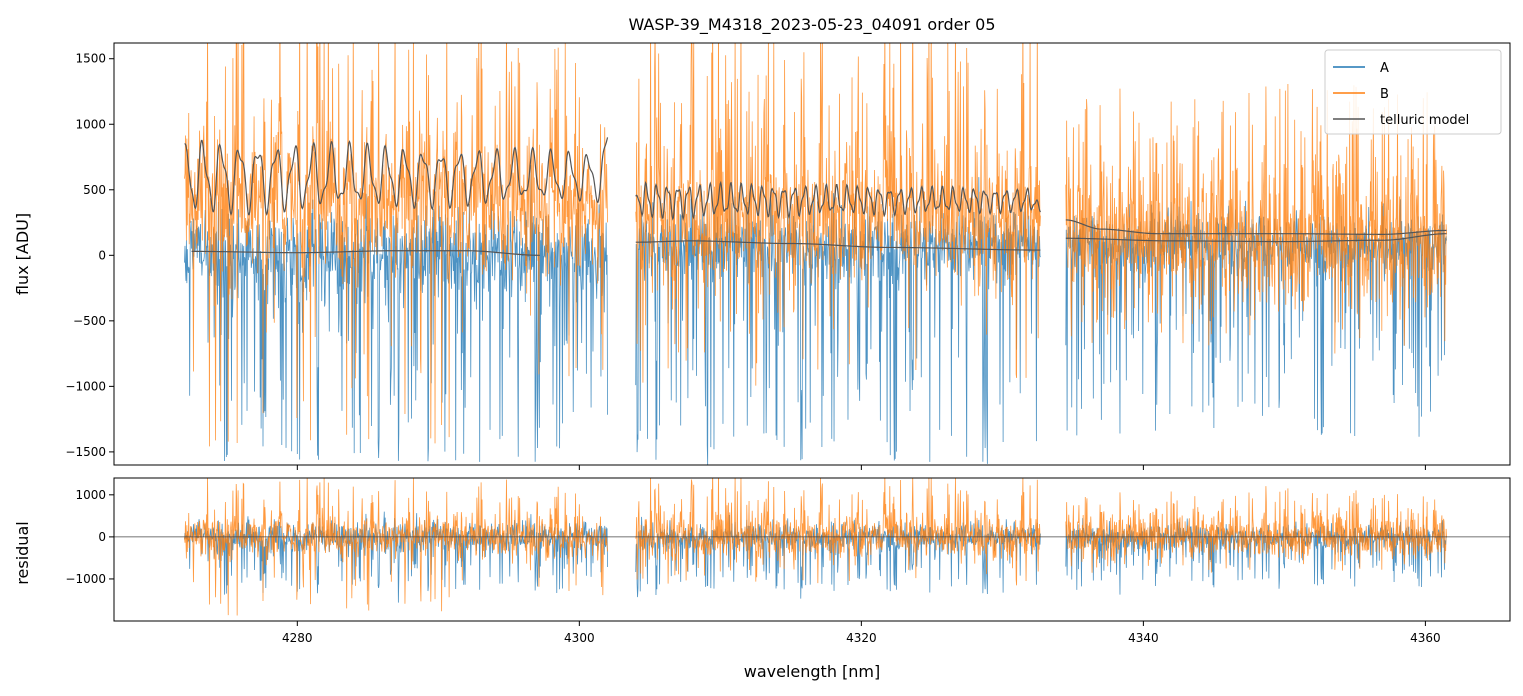 The image size is (1523, 696). Describe the element at coordinates (90, 59) in the screenshot. I see `y-tick-label: 1500` at that location.